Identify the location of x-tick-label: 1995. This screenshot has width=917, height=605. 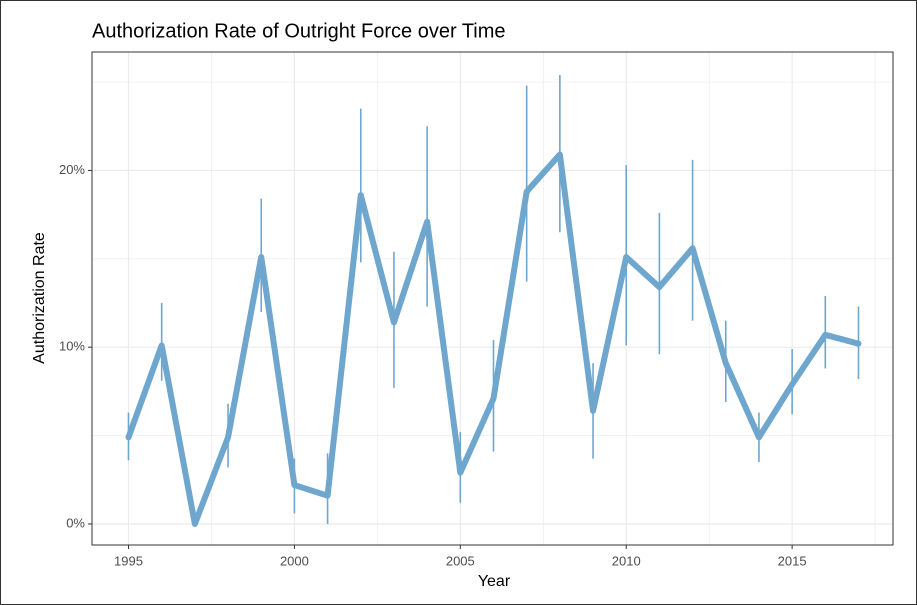
(128, 560).